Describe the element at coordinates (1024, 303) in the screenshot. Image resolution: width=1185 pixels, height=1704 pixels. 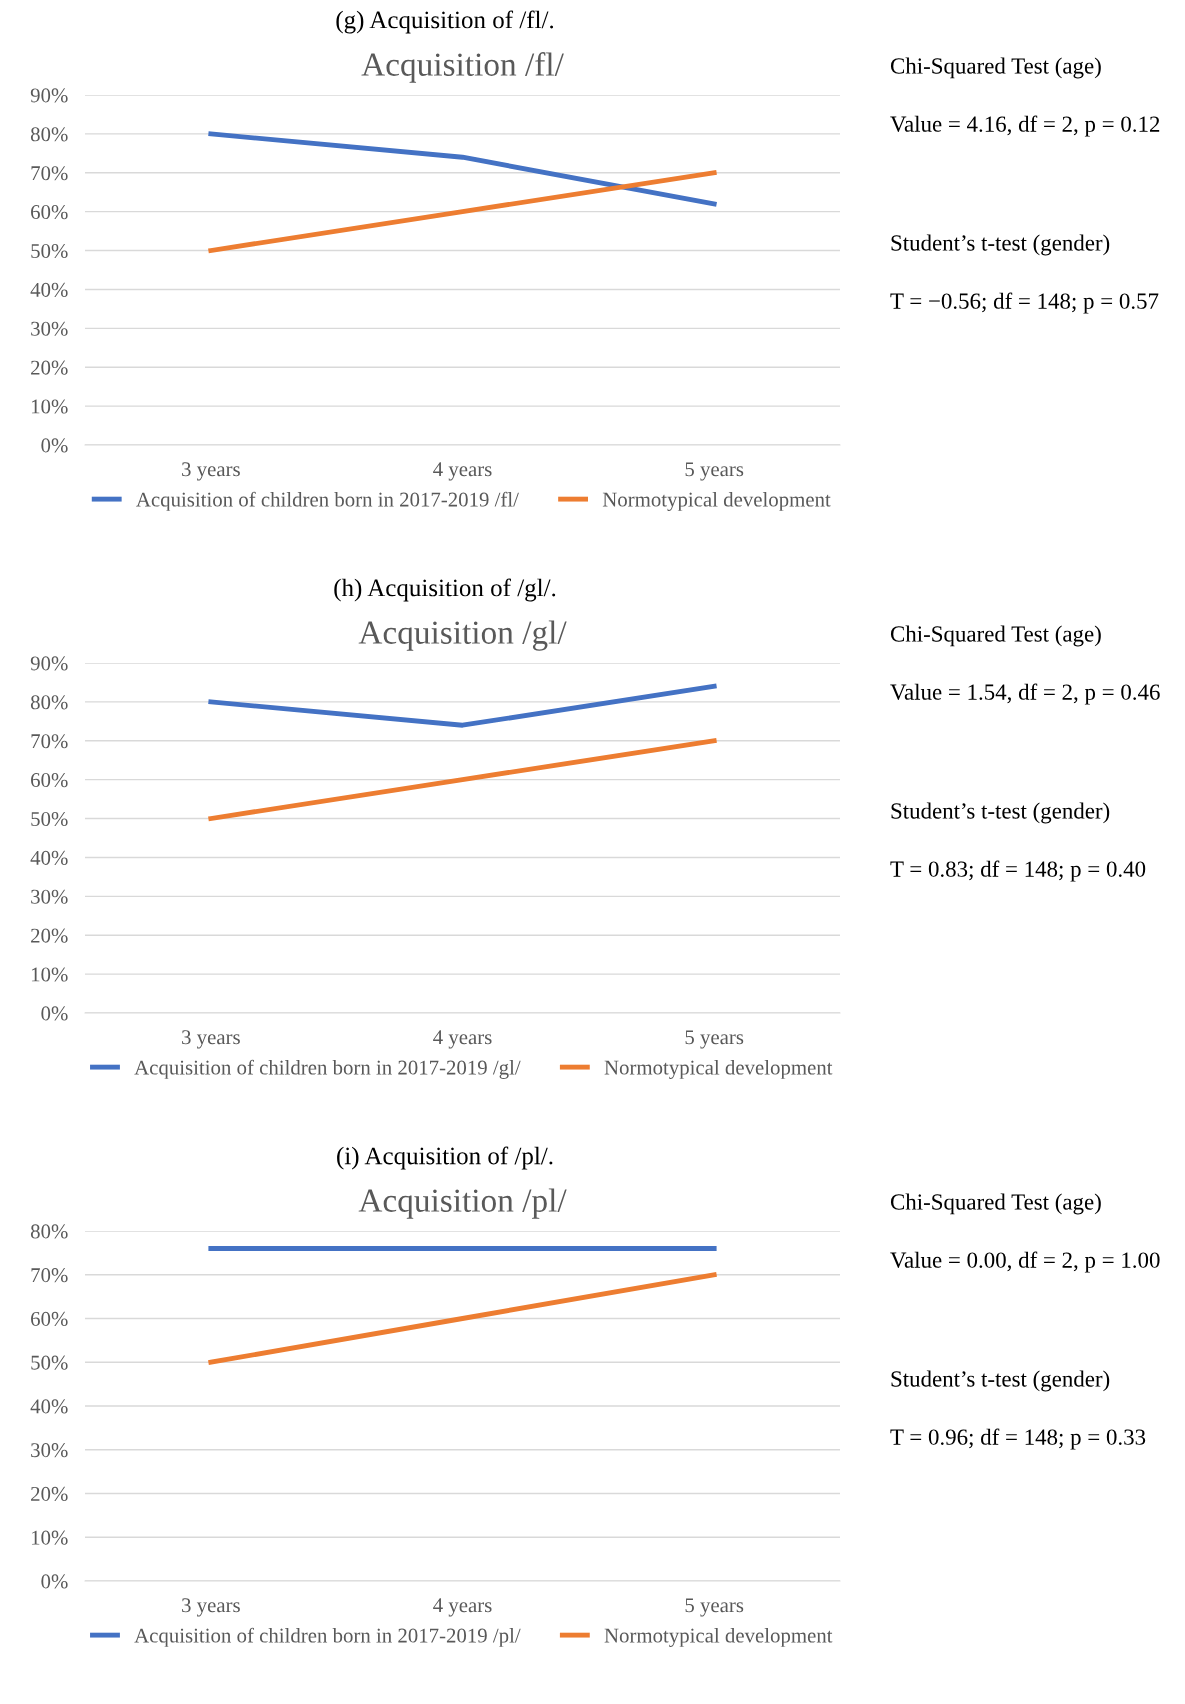
I see `text: T = −0.56; df = 148; p = 0.57` at that location.